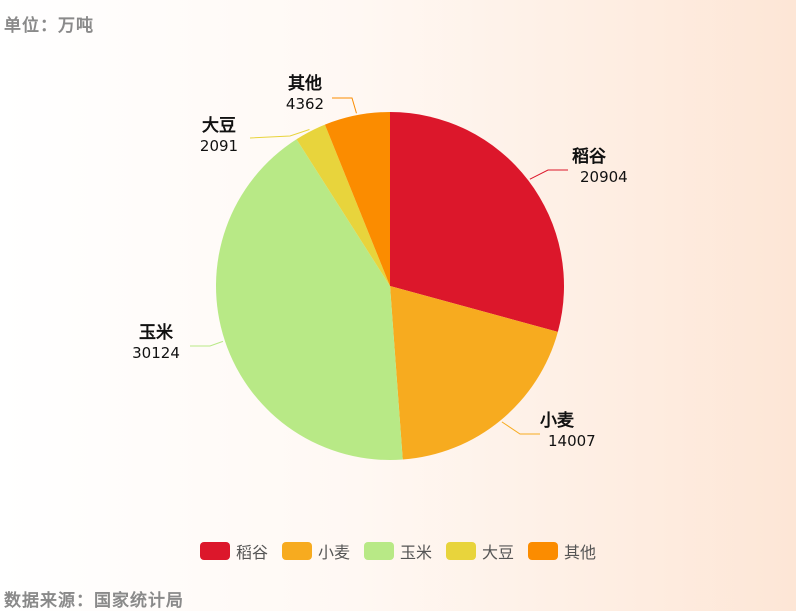  What do you see at coordinates (333, 552) in the screenshot?
I see `legend-label: 小麦` at bounding box center [333, 552].